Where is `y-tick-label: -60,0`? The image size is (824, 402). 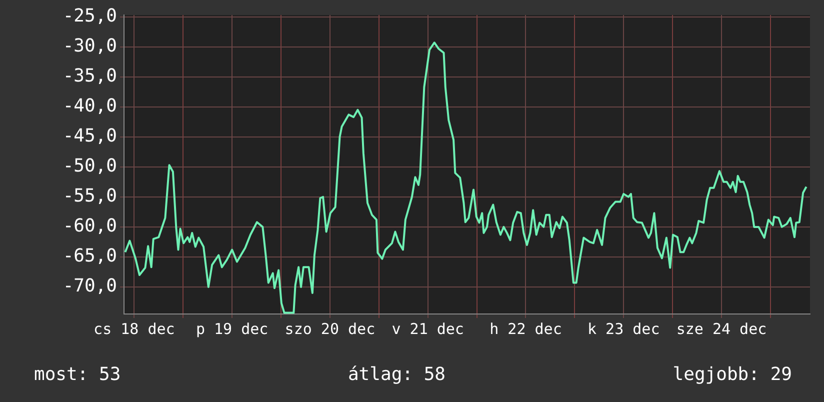
y-tick-label: -60,0 is located at coordinates (89, 226).